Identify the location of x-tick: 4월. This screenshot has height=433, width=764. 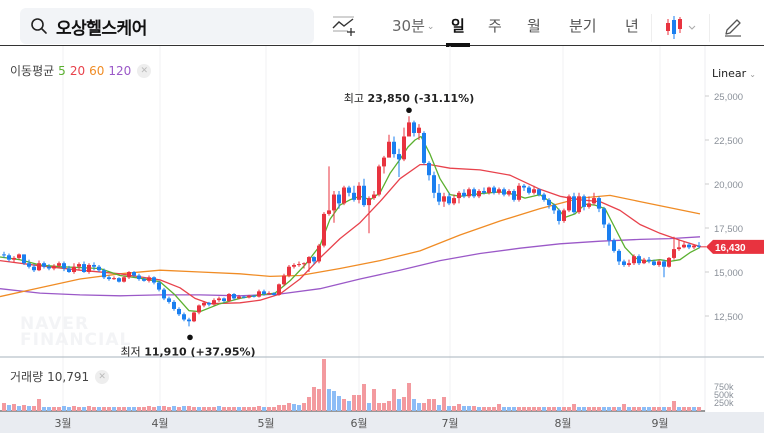
(160, 423).